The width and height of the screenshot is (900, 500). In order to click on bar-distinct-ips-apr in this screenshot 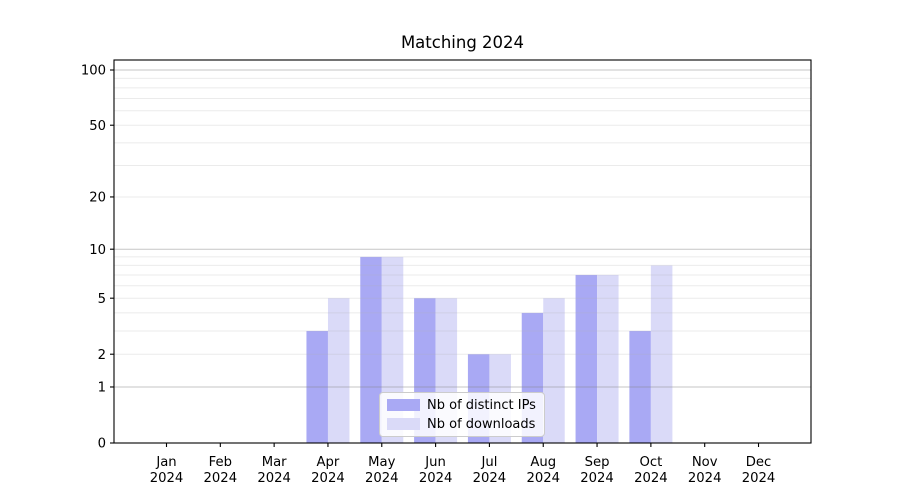, I will do `click(317, 386)`.